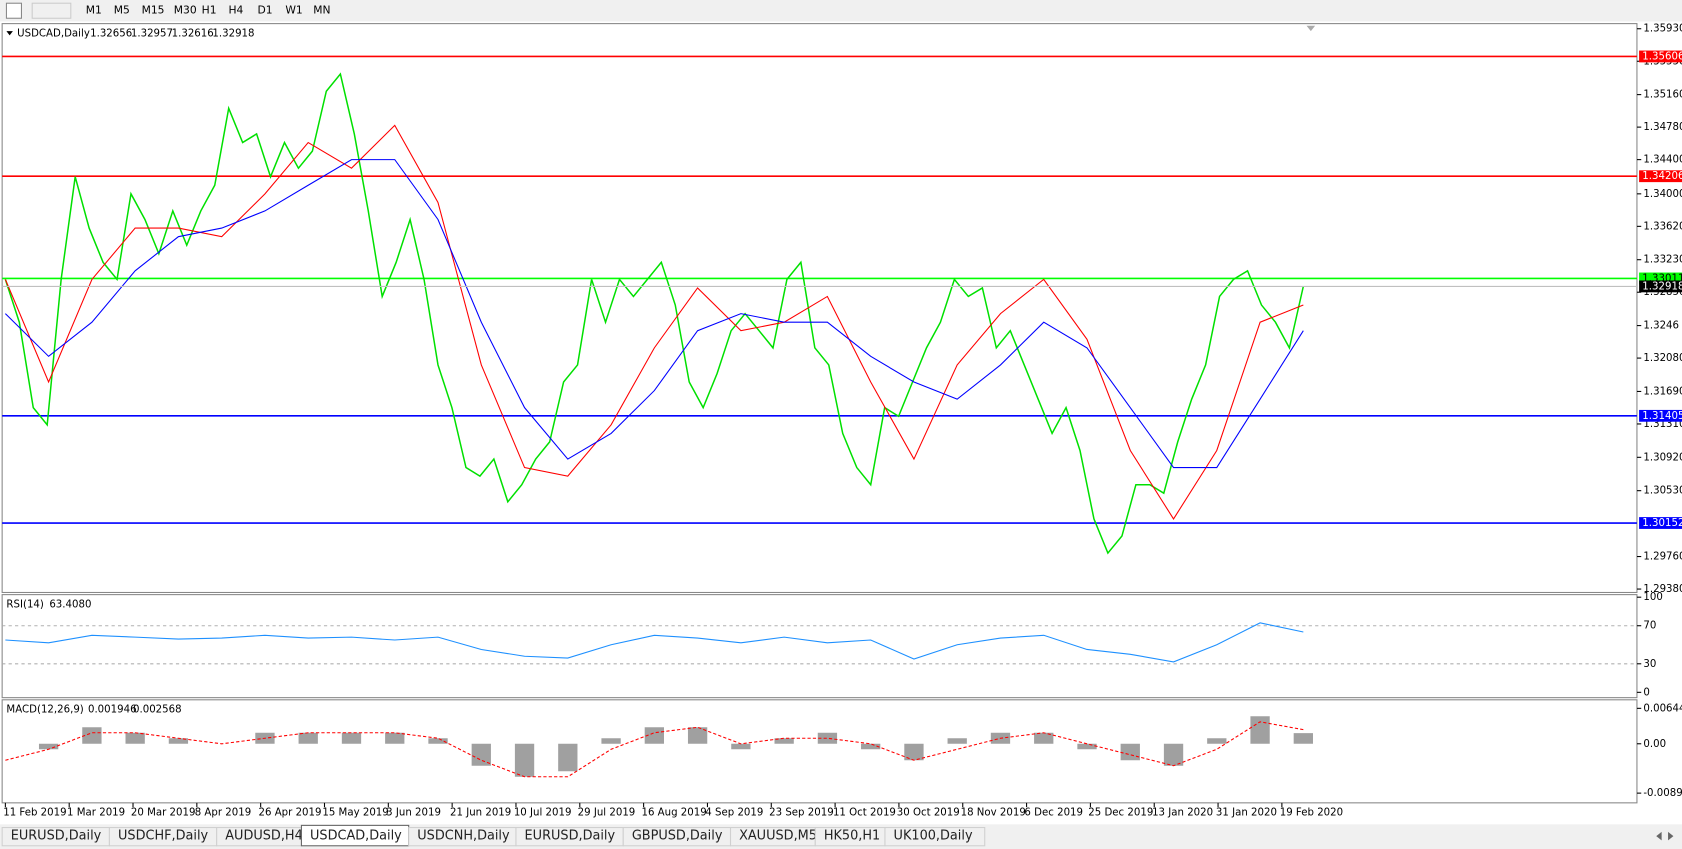  What do you see at coordinates (223, 813) in the screenshot?
I see `x-tick-label: 8 Apr 2019` at bounding box center [223, 813].